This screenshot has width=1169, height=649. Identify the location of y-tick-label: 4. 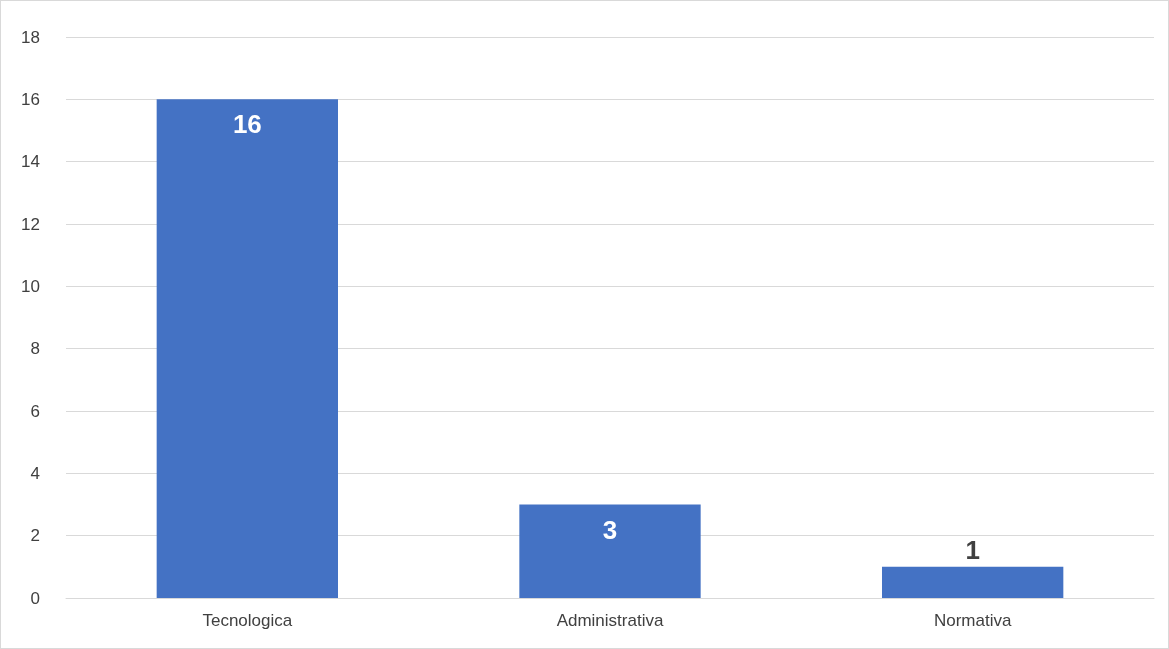
(35, 473).